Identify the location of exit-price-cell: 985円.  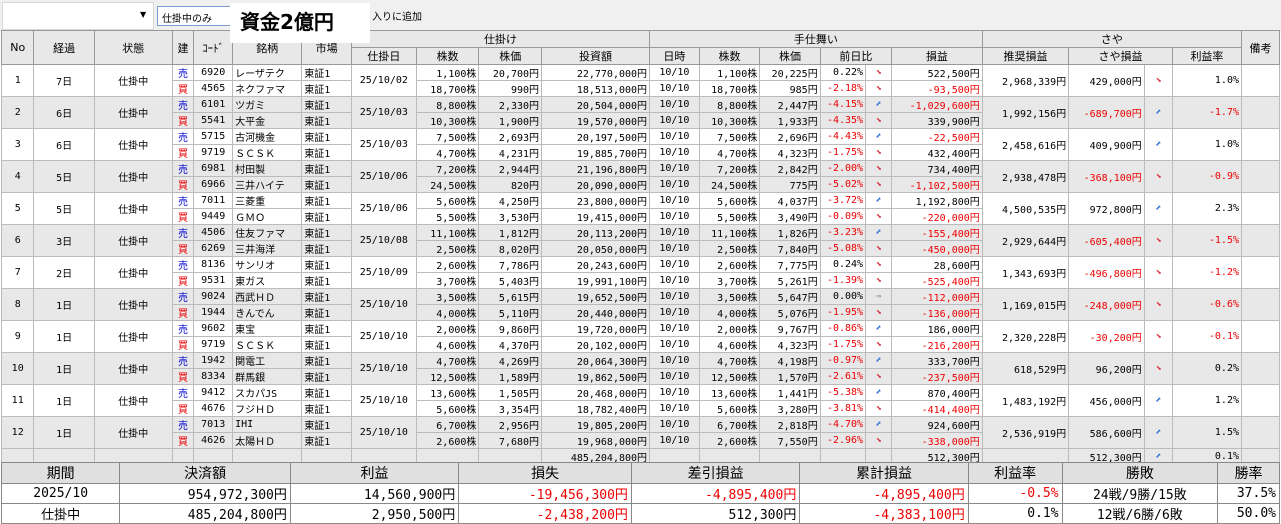
(790, 88).